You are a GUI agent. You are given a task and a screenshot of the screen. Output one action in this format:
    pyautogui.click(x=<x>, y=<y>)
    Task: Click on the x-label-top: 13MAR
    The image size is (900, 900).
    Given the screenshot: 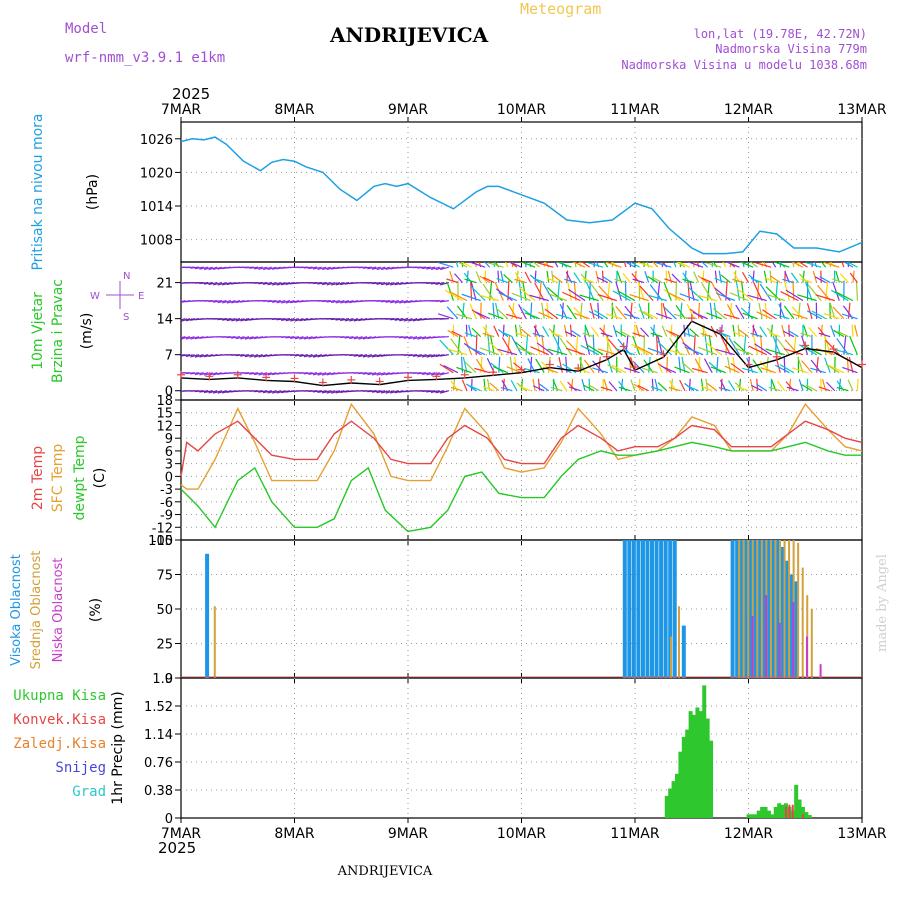 What is the action you would take?
    pyautogui.click(x=861, y=110)
    